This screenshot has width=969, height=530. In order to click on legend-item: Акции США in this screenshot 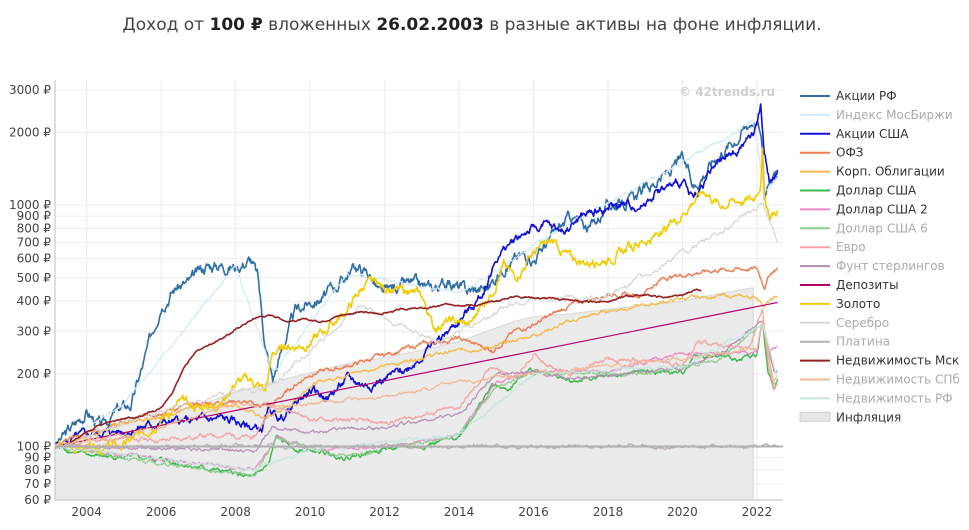, I will do `click(854, 134)`.